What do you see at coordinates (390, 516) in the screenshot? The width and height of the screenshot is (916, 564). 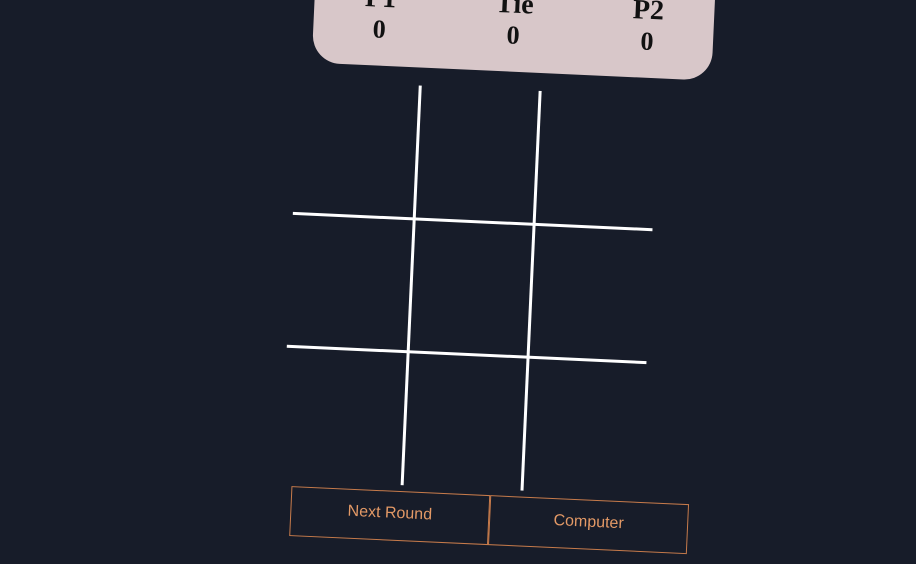 I see `next-round-button: Next Round` at bounding box center [390, 516].